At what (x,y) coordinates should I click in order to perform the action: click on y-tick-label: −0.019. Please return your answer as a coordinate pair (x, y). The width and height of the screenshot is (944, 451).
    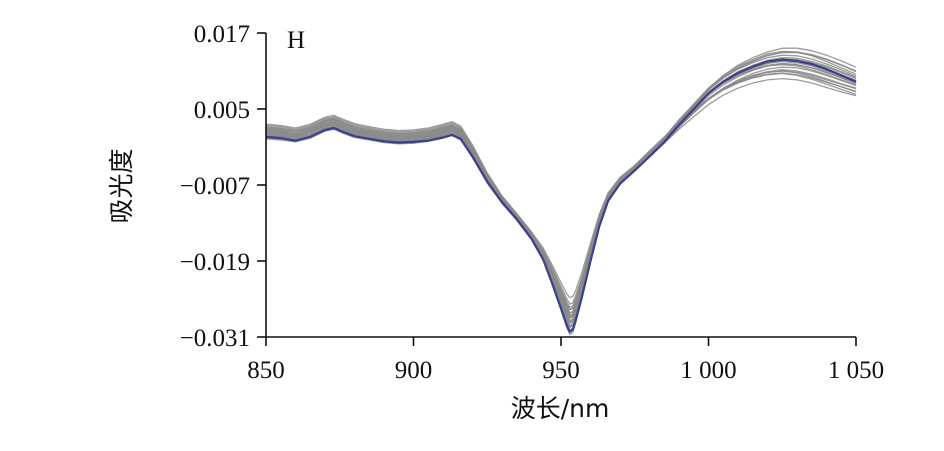
    Looking at the image, I should click on (215, 262).